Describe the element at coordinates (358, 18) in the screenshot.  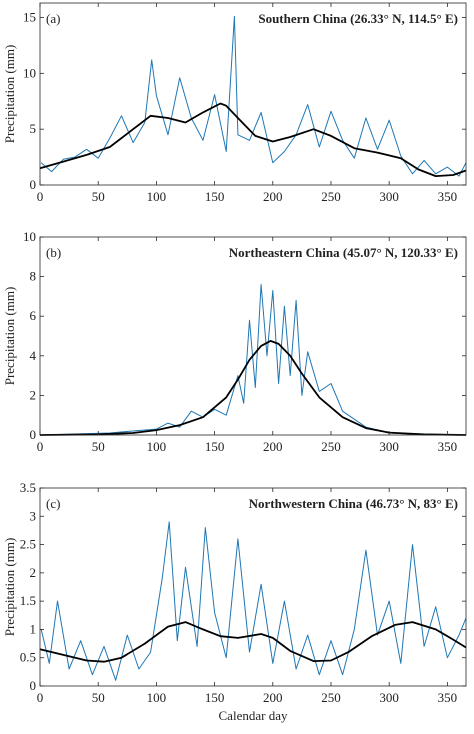
I see `panel-title: Southern China (26.33° N, 114.5° E)` at that location.